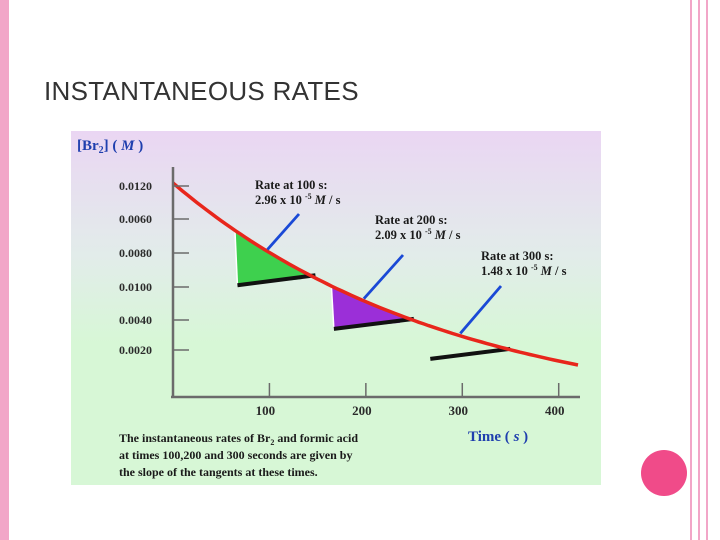 Image resolution: width=720 pixels, height=540 pixels. What do you see at coordinates (135, 287) in the screenshot?
I see `y-tick-label-3: 0.0100` at bounding box center [135, 287].